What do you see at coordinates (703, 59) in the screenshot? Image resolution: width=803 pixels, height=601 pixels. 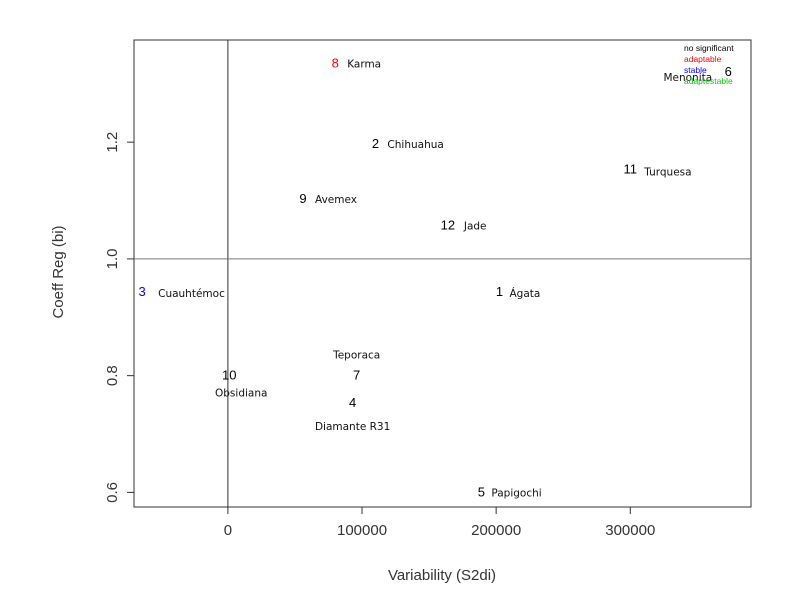 I see `legend-entry: adaptable` at bounding box center [703, 59].